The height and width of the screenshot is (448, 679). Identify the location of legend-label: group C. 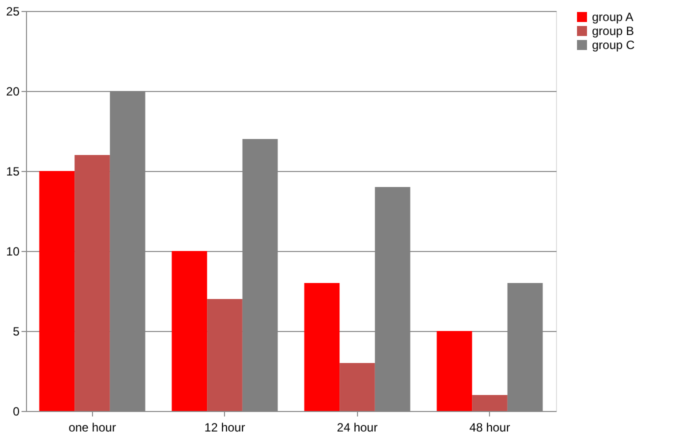
(614, 45).